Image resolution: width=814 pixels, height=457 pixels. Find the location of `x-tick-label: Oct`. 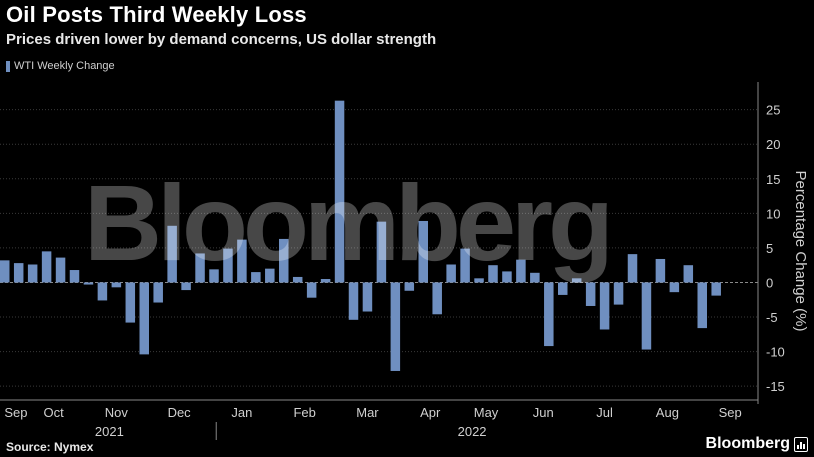

x-tick-label: Oct is located at coordinates (53, 412).